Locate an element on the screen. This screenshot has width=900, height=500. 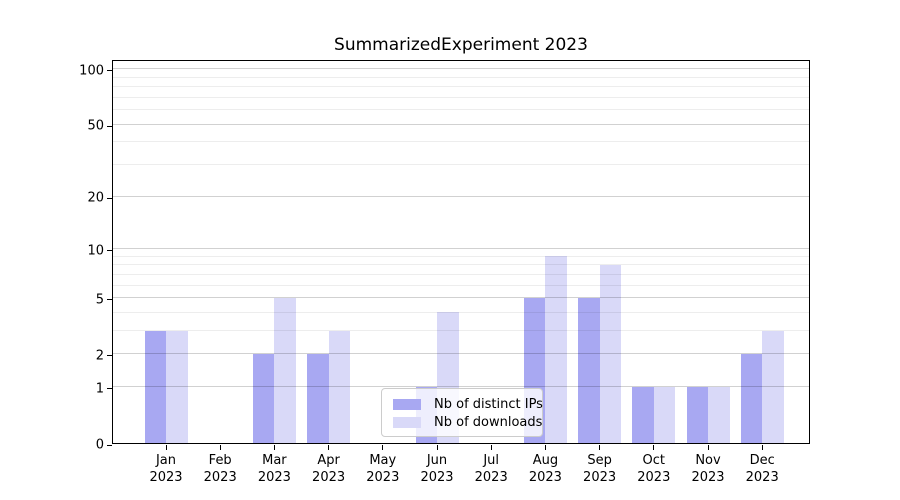
bar-distinct-ips-dec is located at coordinates (751, 398).